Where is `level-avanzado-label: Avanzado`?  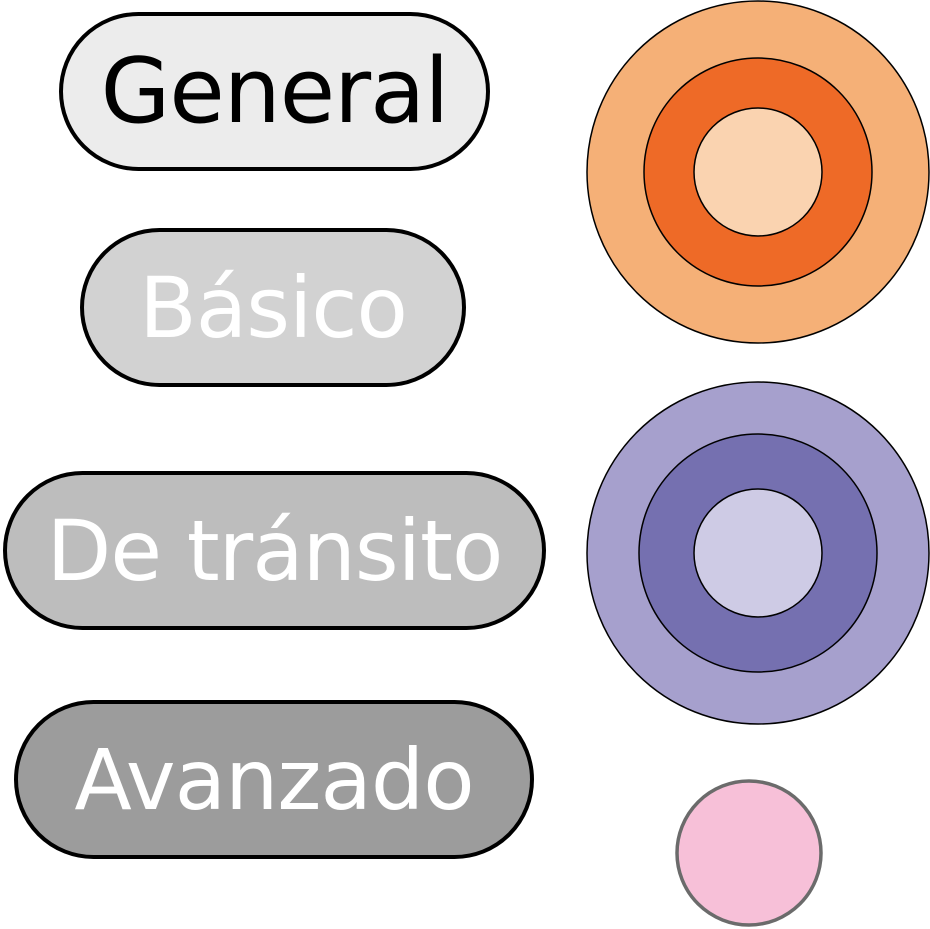 level-avanzado-label: Avanzado is located at coordinates (274, 779).